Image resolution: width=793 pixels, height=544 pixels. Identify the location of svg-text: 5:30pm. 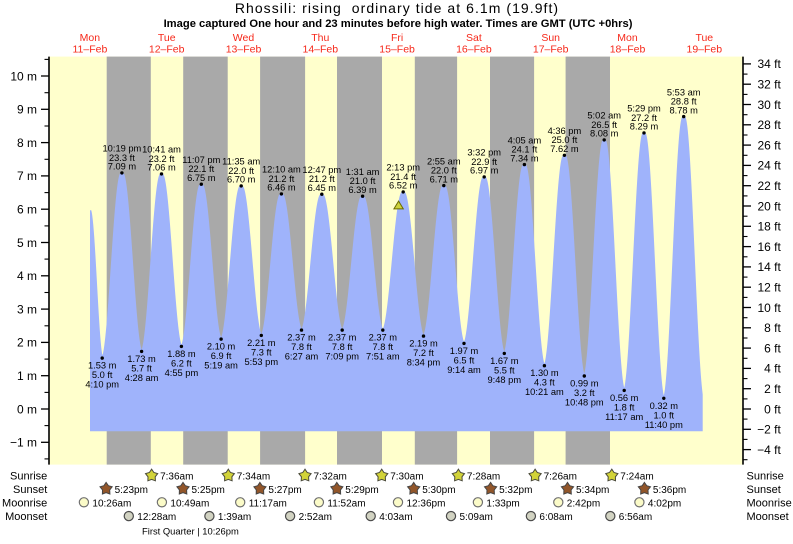
(438, 490).